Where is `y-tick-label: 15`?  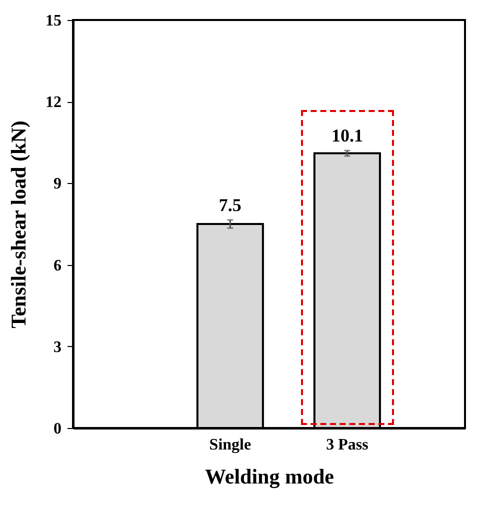 y-tick-label: 15 is located at coordinates (54, 21).